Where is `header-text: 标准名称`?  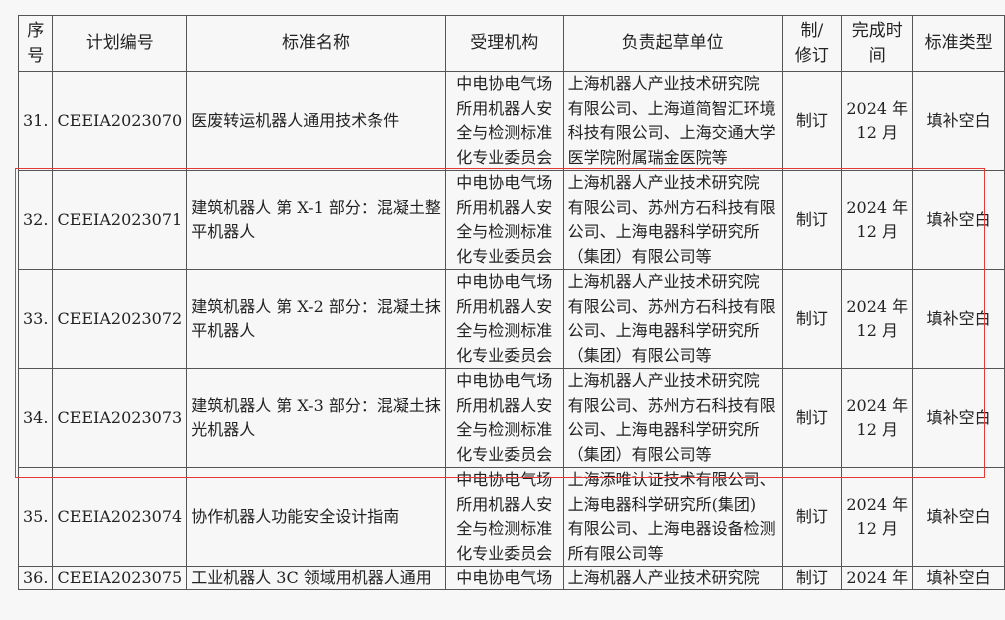
header-text: 标准名称 is located at coordinates (316, 43).